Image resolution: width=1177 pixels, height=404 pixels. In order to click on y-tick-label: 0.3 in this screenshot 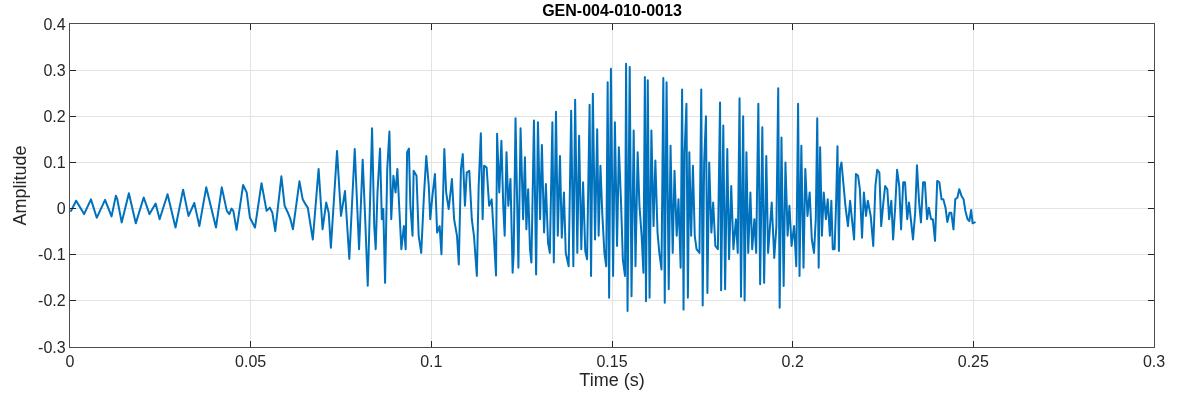, I will do `click(54, 70)`.